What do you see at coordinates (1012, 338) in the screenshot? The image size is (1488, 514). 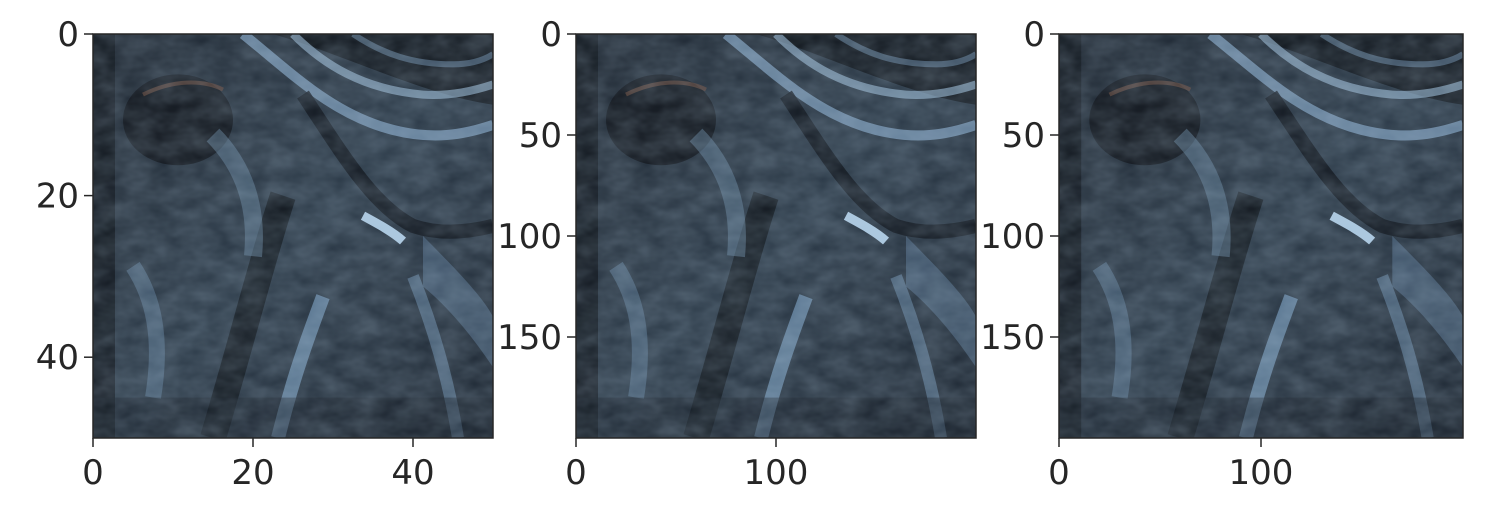 I see `panel-3-y-tick-label: 150` at bounding box center [1012, 338].